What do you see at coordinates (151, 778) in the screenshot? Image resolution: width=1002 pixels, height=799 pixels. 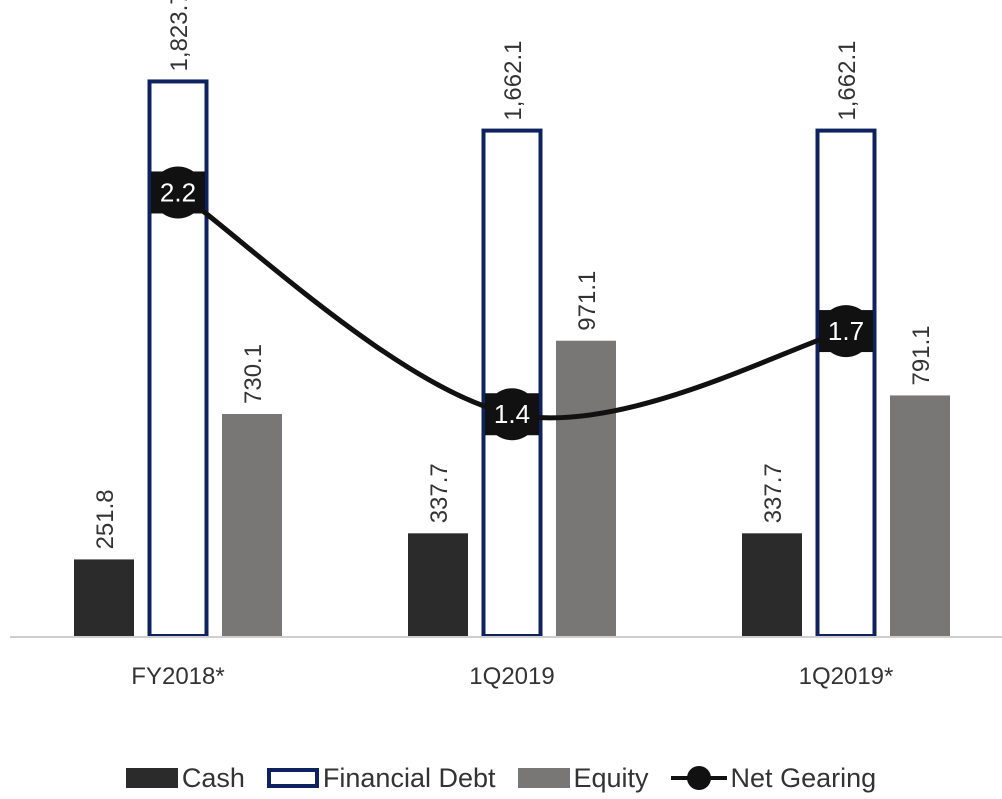 I see `legend-swatch-cash` at bounding box center [151, 778].